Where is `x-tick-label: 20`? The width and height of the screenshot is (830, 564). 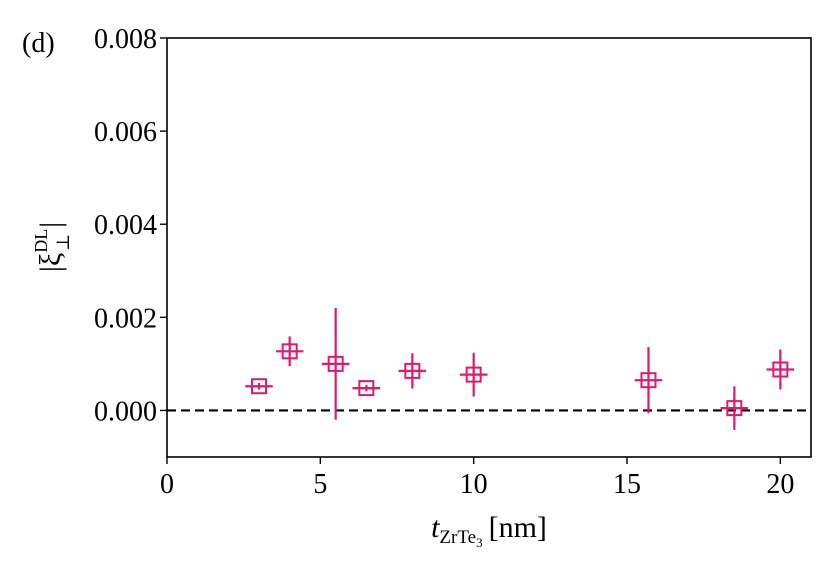 x-tick-label: 20 is located at coordinates (780, 484).